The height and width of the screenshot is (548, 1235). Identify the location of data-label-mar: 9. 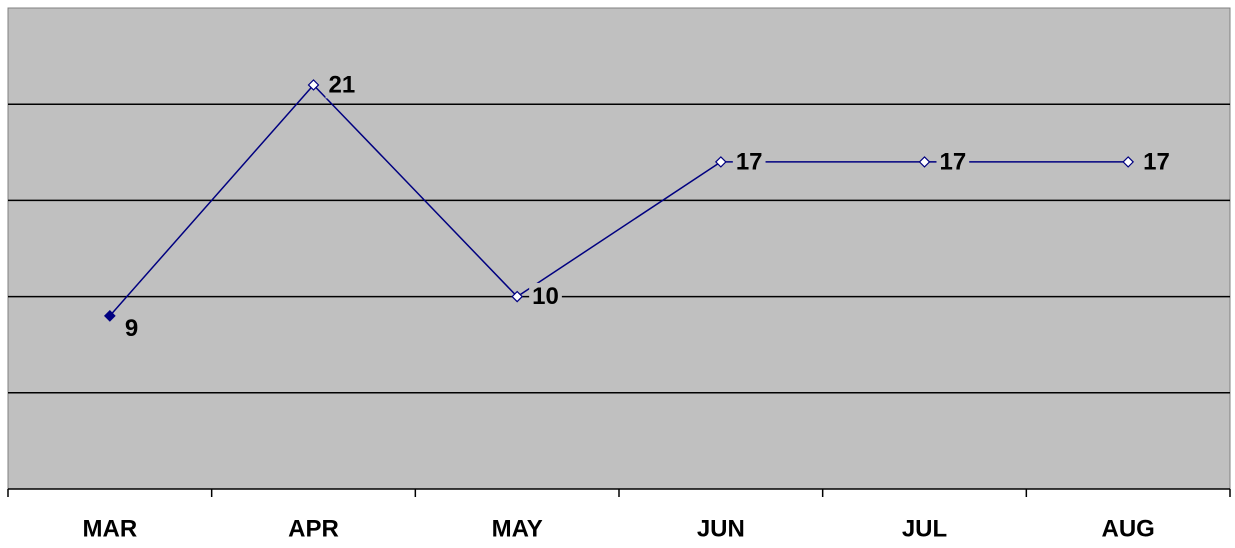
(131, 329).